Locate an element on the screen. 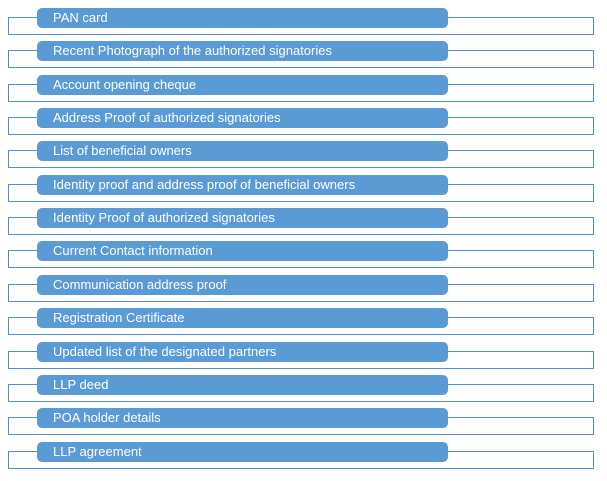 The height and width of the screenshot is (481, 607). list-item: Account opening cheque is located at coordinates (303, 91).